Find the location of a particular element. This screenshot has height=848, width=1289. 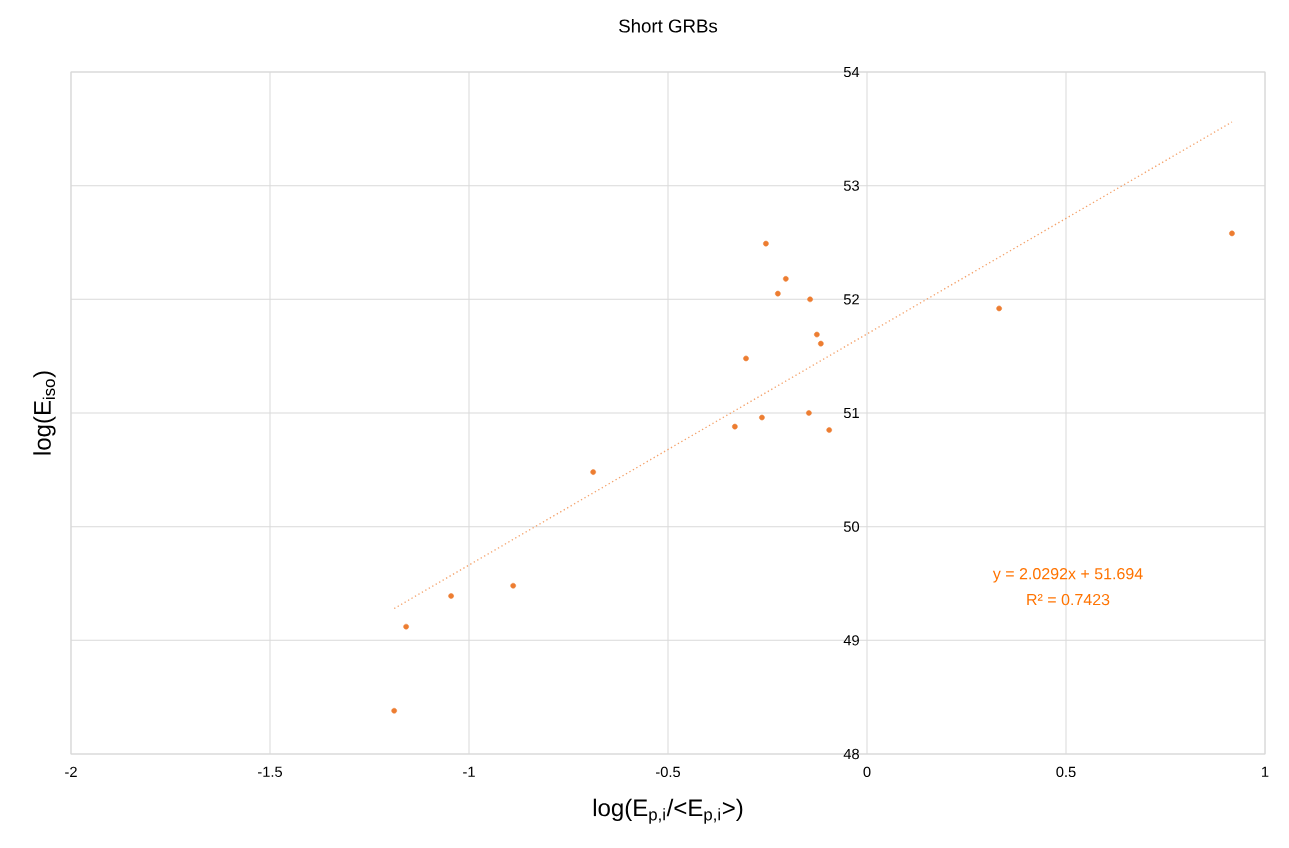

x-axis-title: log(E$_{p,i}$/<E$_{p,i}$>) is located at coordinates (668, 811).